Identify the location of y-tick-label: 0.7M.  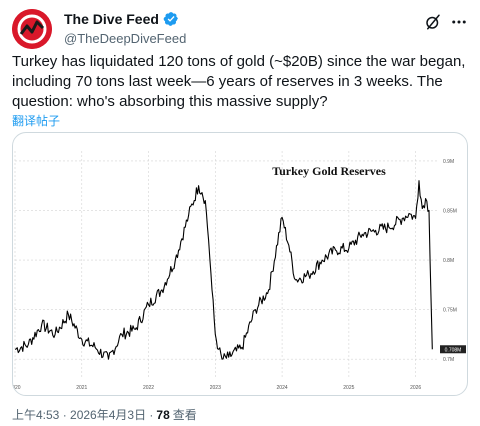
(448, 360).